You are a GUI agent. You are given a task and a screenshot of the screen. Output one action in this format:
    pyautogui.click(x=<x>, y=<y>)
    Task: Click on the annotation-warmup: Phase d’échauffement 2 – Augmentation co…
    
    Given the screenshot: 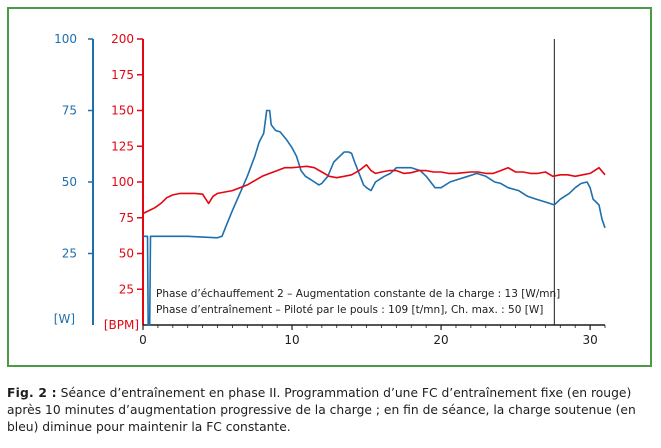 What is the action you would take?
    pyautogui.click(x=358, y=294)
    